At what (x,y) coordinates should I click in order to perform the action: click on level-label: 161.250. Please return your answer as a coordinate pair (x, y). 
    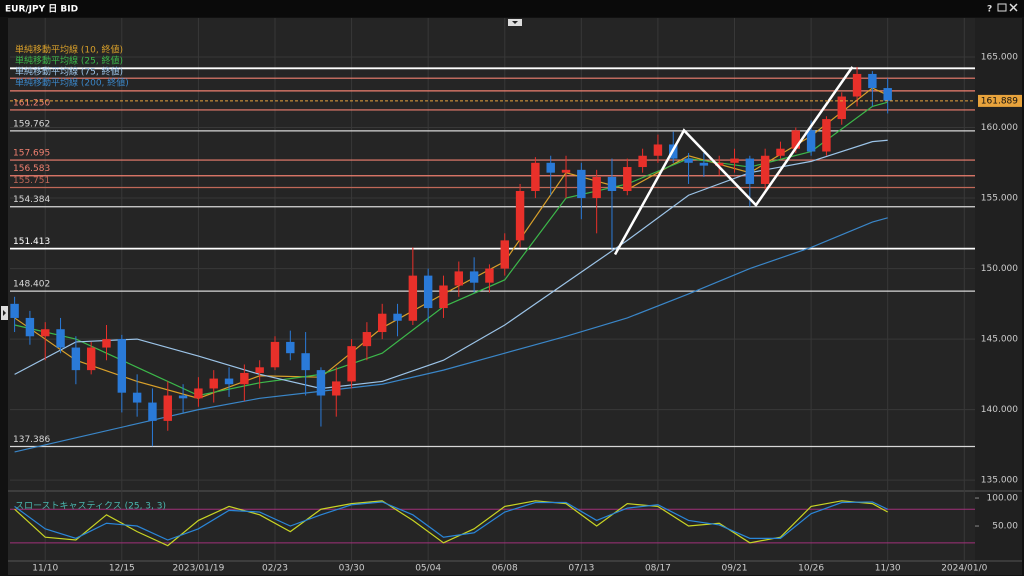
    Looking at the image, I should click on (31, 103).